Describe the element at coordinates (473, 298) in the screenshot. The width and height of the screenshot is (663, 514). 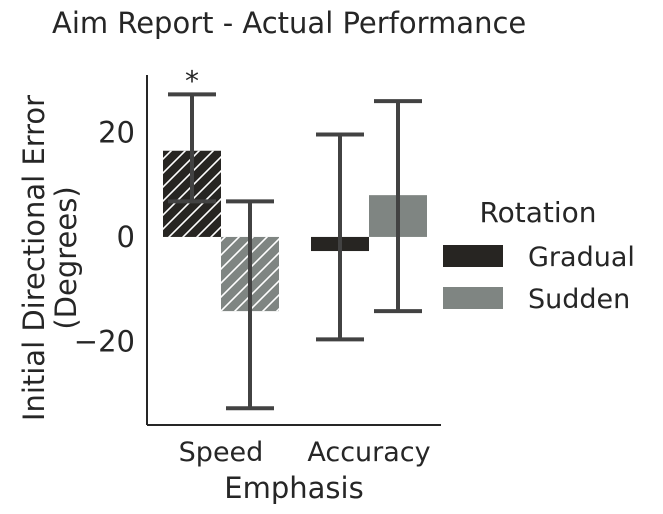
I see `legend-swatch-sudden` at that location.